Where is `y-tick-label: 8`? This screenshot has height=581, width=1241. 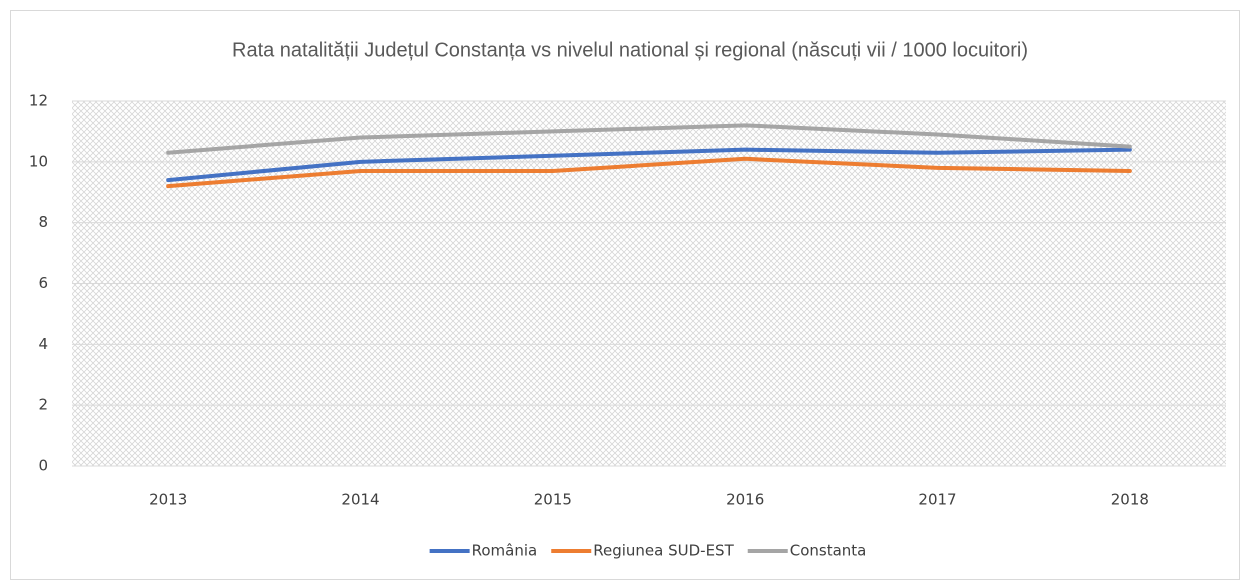 y-tick-label: 8 is located at coordinates (43, 222).